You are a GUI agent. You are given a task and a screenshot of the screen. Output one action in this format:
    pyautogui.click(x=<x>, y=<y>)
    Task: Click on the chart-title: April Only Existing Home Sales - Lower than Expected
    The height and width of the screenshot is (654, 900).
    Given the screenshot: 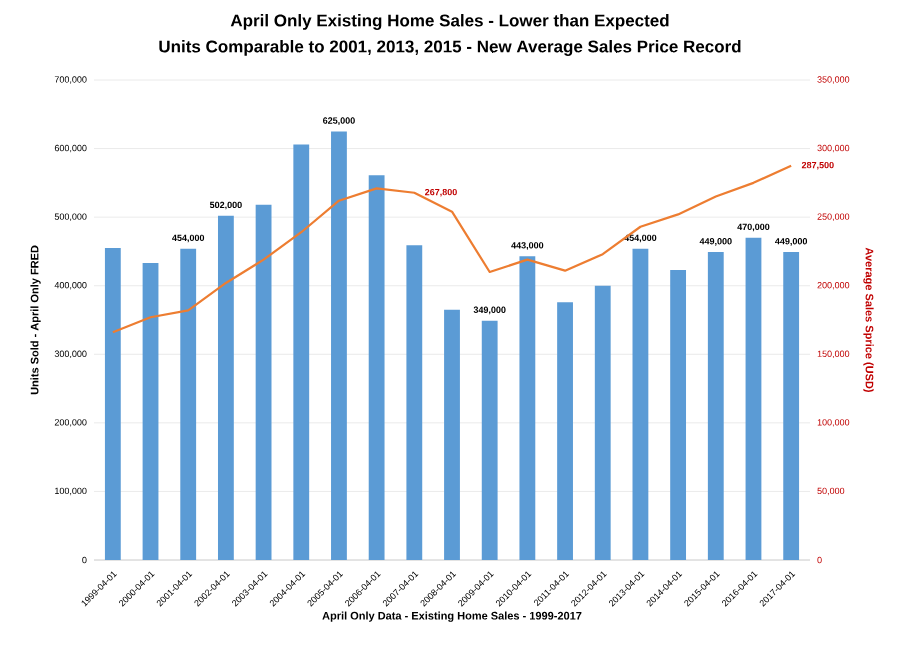 What is the action you would take?
    pyautogui.click(x=449, y=22)
    